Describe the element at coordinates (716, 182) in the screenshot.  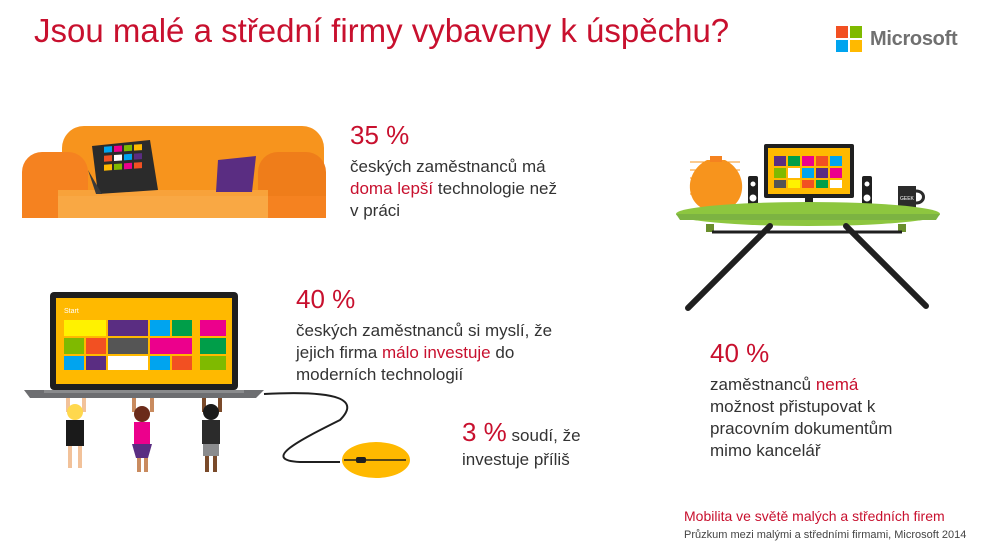
I see `lamp-icon` at that location.